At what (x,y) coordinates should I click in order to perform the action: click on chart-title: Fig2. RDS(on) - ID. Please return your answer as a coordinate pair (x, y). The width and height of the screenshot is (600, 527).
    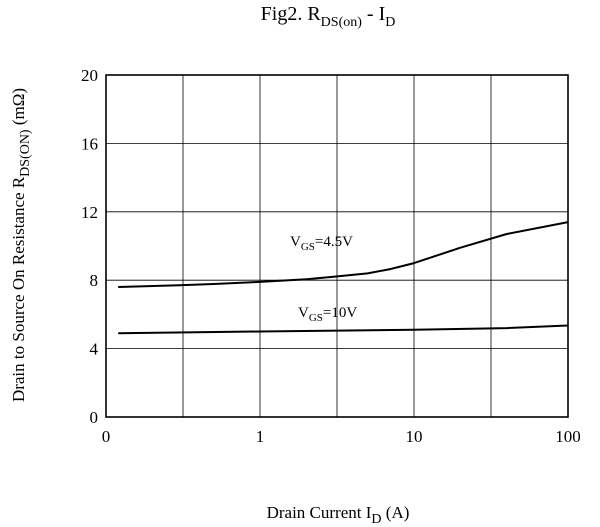
    Looking at the image, I should click on (328, 16).